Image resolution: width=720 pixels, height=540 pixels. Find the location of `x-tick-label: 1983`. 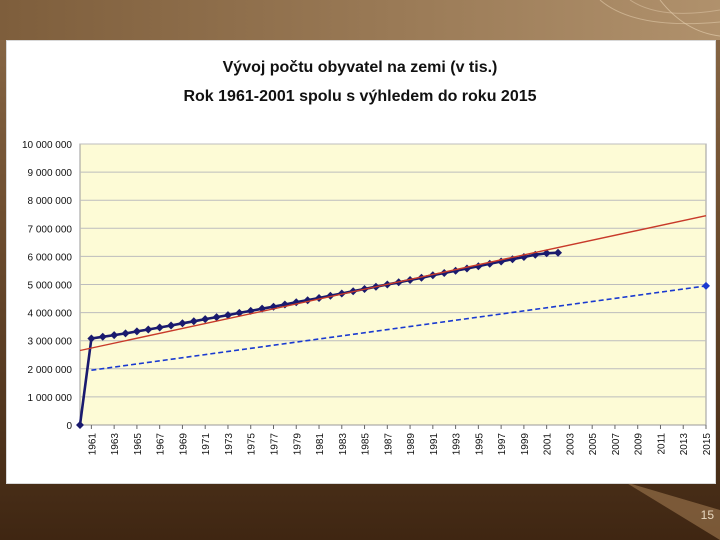

x-tick-label: 1983 is located at coordinates (343, 444).